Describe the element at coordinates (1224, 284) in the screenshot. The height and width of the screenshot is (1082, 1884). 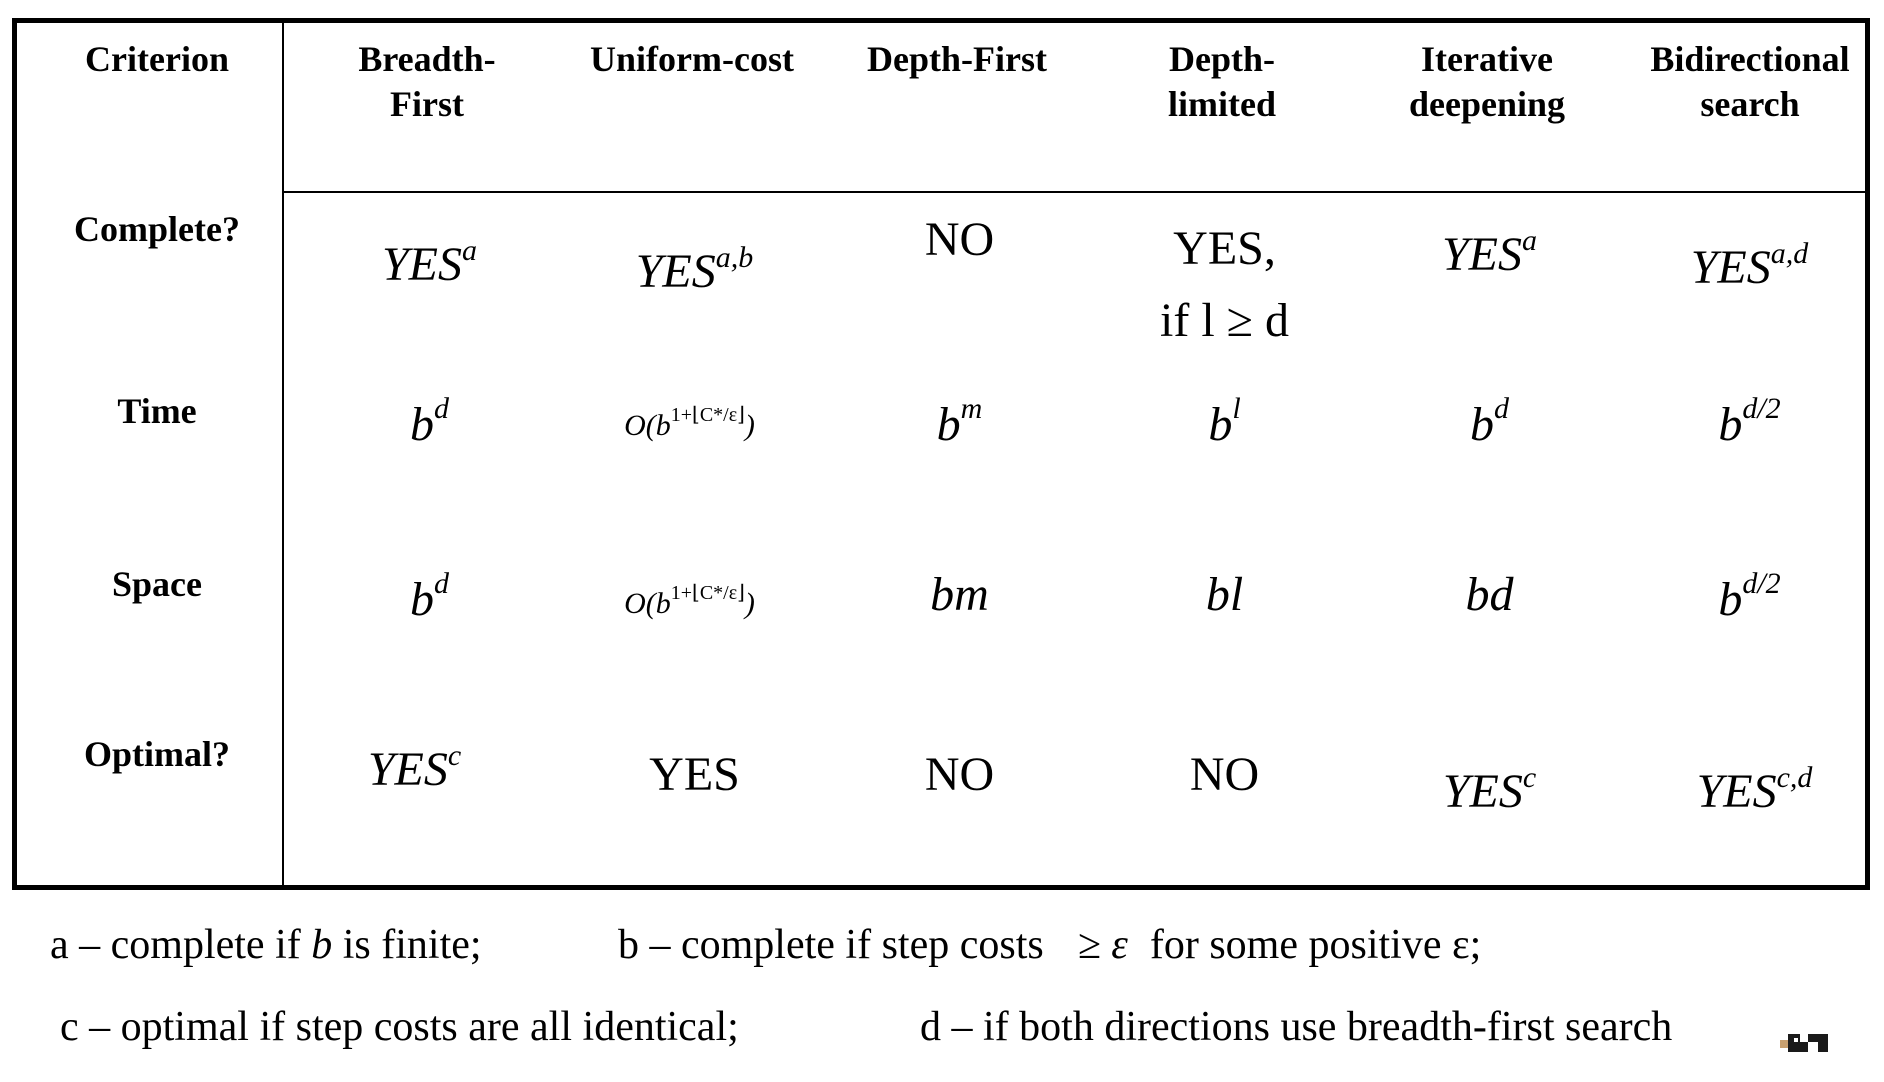
I see `cell-complete-depth-limited: YES, if l ≥ d` at that location.